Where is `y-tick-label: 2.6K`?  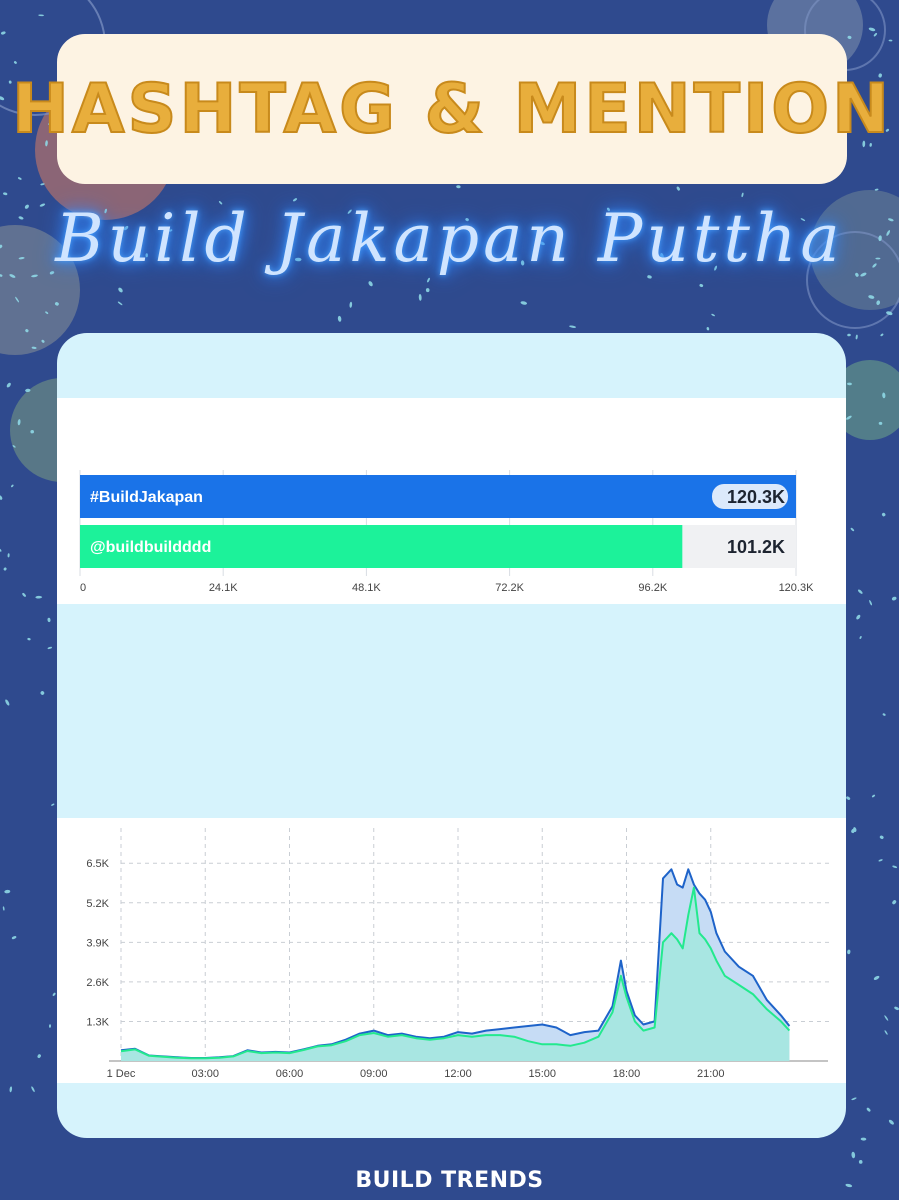 y-tick-label: 2.6K is located at coordinates (97, 983).